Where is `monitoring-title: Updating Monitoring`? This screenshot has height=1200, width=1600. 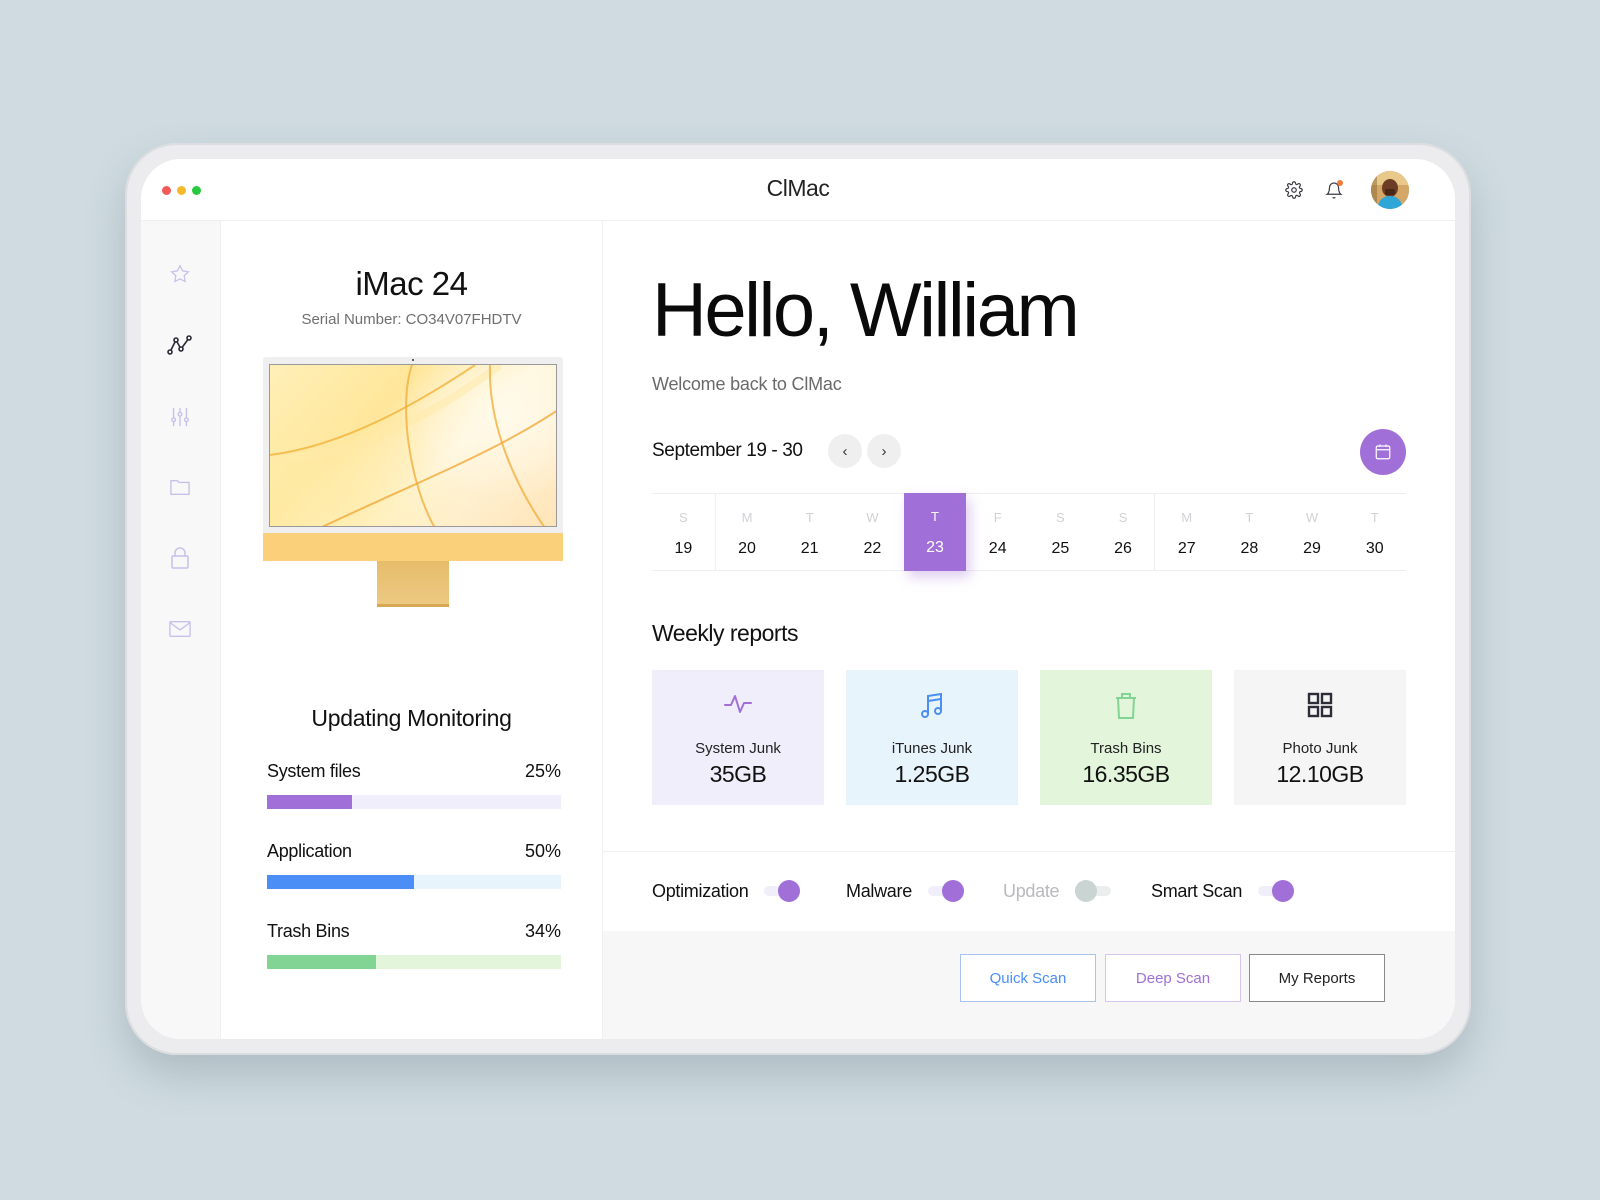 monitoring-title: Updating Monitoring is located at coordinates (411, 718).